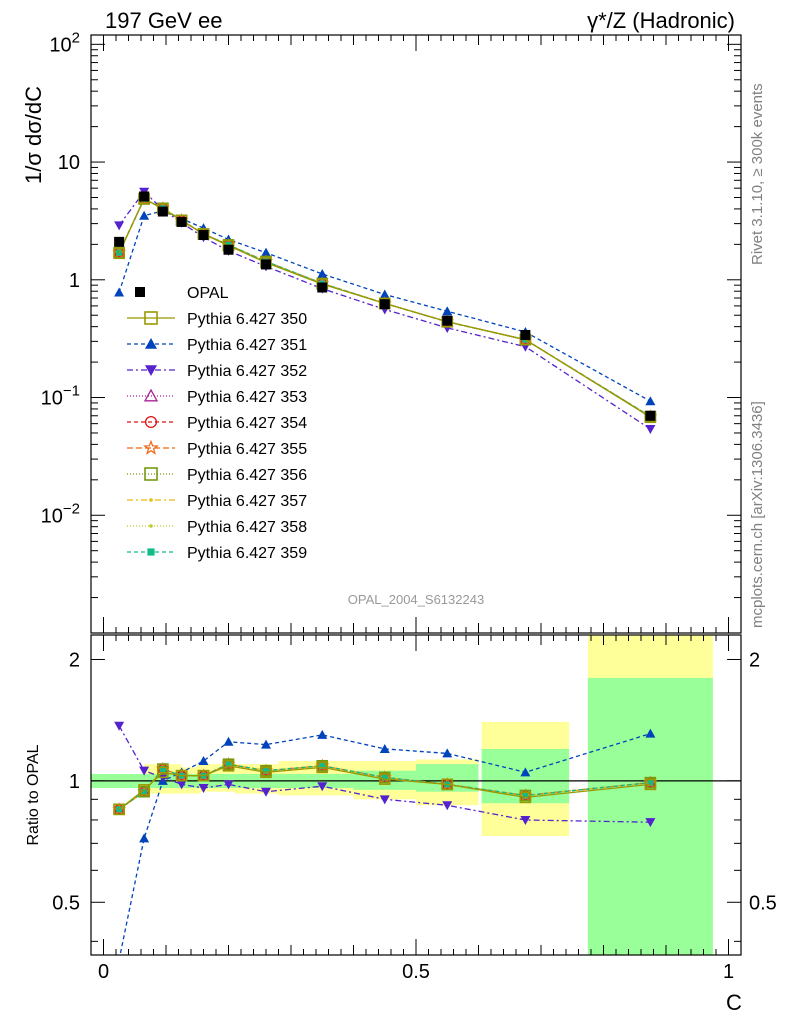 The width and height of the screenshot is (786, 1024). What do you see at coordinates (247, 501) in the screenshot?
I see `legend-label: Pythia 6.427 357` at bounding box center [247, 501].